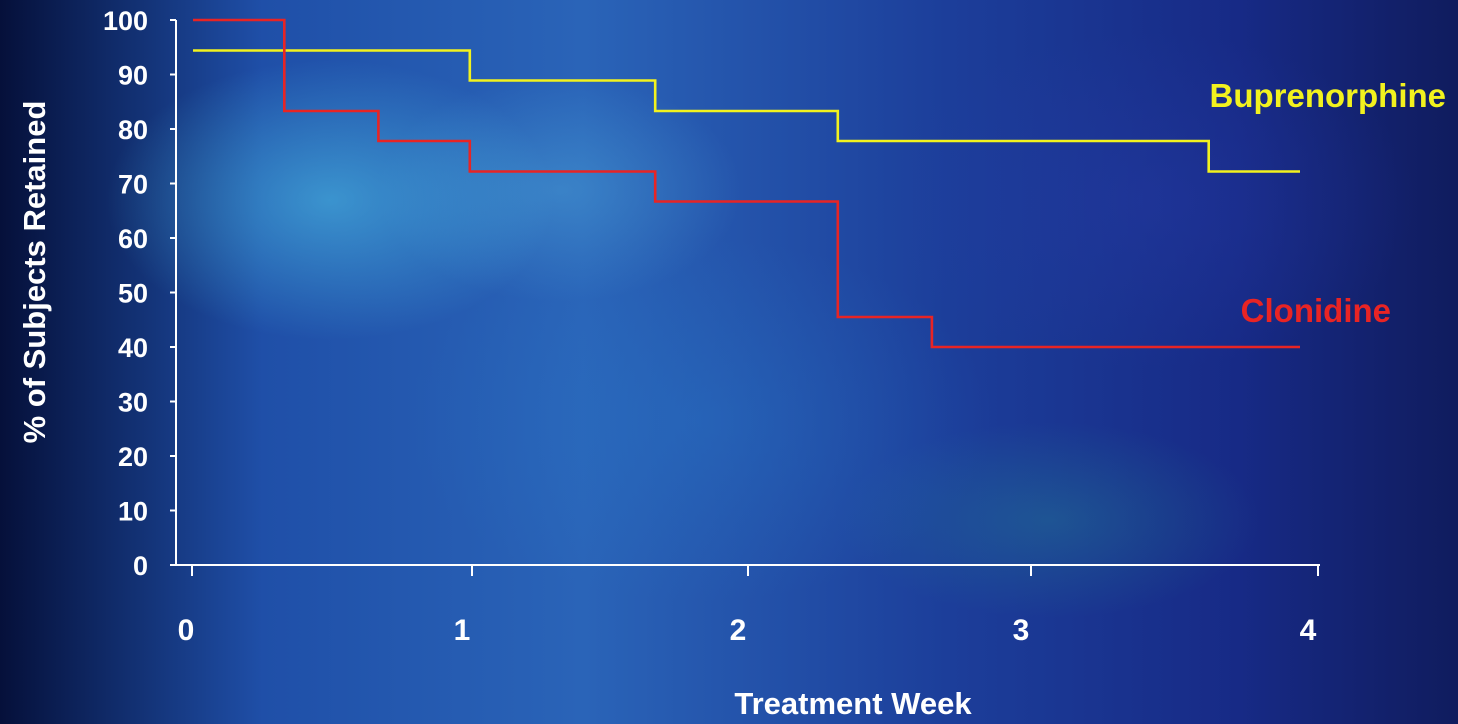 This screenshot has width=1458, height=724. I want to click on x-tick-label: 3, so click(1021, 630).